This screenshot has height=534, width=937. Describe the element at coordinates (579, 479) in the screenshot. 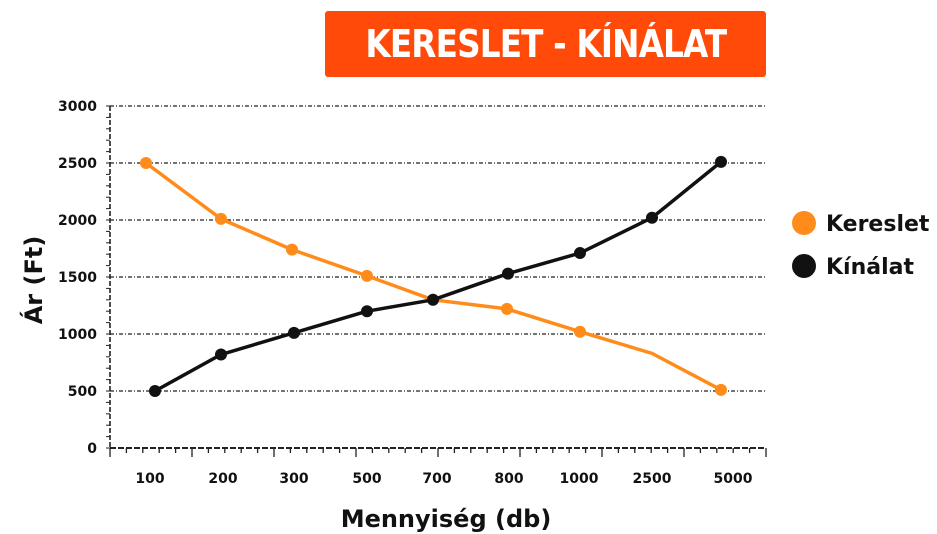

I see `x-tick-label: 1000` at that location.